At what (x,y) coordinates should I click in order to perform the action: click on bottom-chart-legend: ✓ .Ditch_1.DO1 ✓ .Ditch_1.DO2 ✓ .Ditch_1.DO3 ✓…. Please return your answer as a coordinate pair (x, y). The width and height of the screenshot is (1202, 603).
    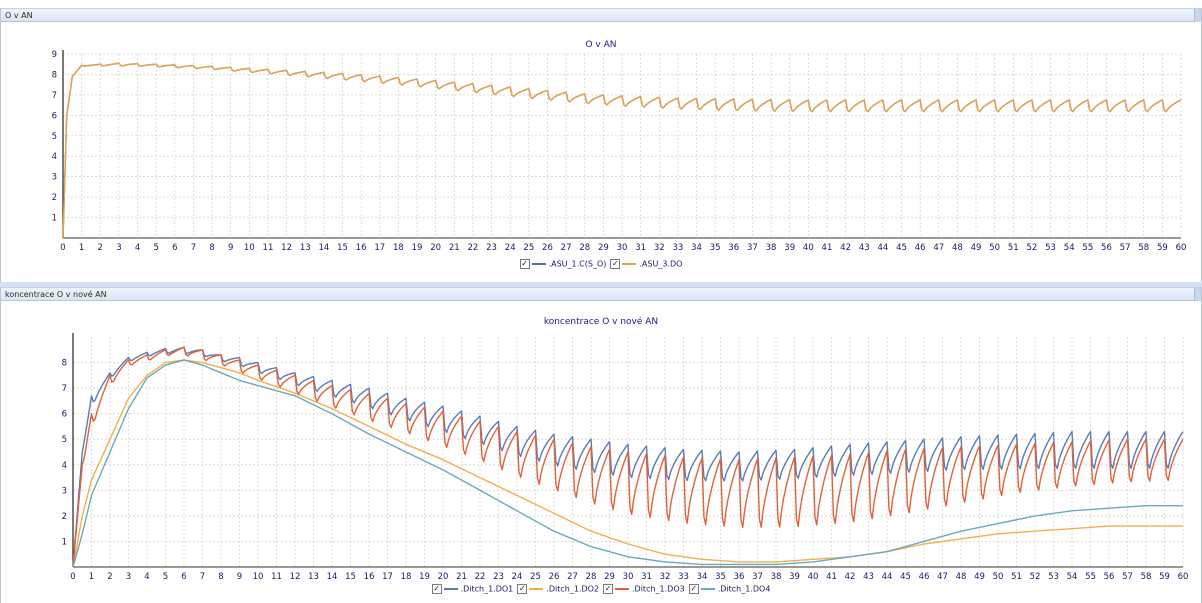
    Looking at the image, I should click on (601, 589).